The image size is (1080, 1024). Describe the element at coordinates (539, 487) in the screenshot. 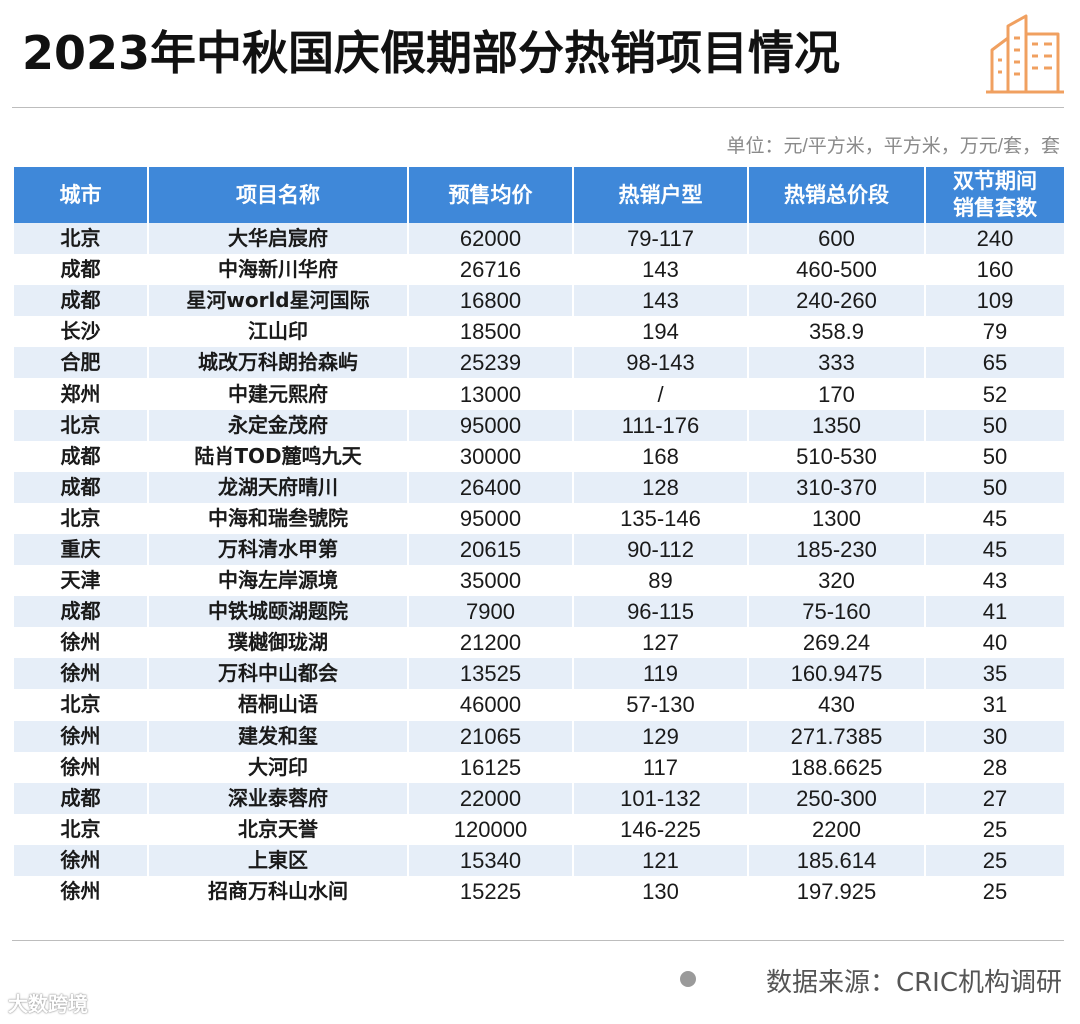

I see `table-row: 成都 龙湖天府晴川 26400 128 310-370 50` at that location.